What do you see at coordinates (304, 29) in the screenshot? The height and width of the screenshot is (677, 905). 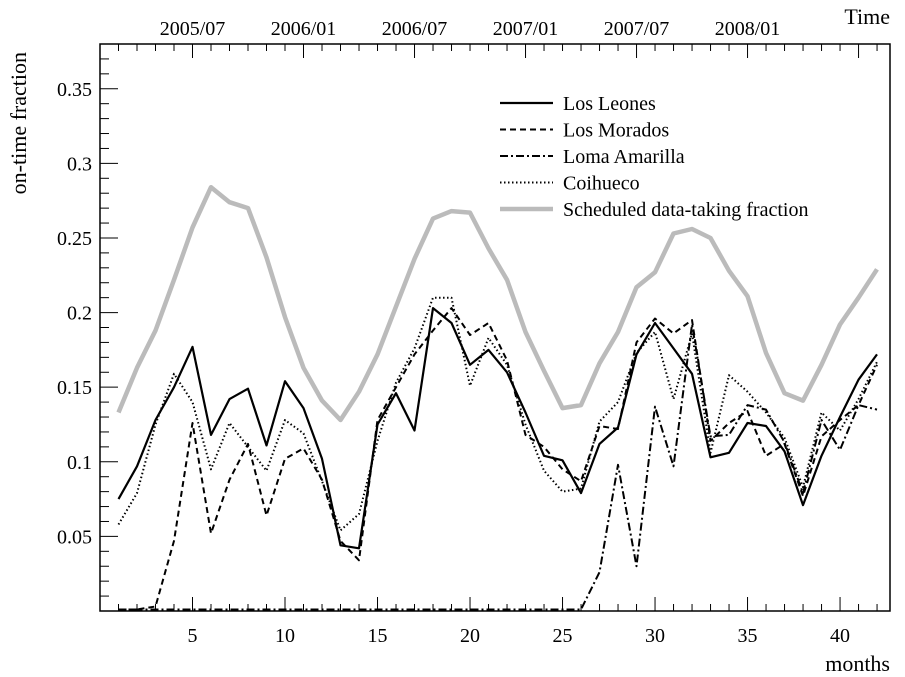 I see `top-tick-label: 2006/01` at bounding box center [304, 29].